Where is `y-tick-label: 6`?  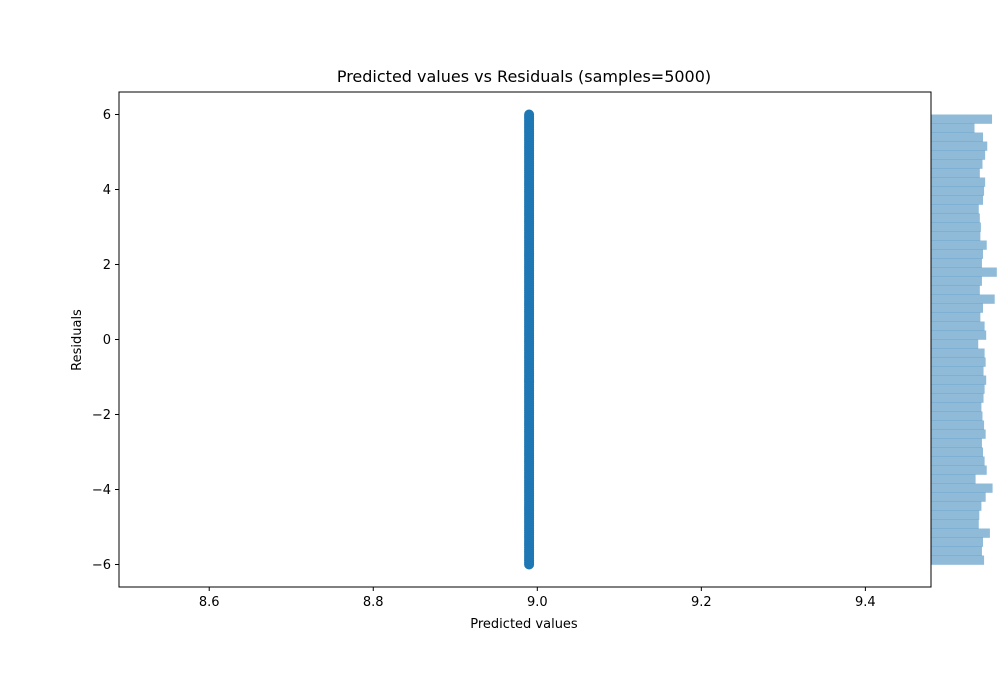 y-tick-label: 6 is located at coordinates (107, 115).